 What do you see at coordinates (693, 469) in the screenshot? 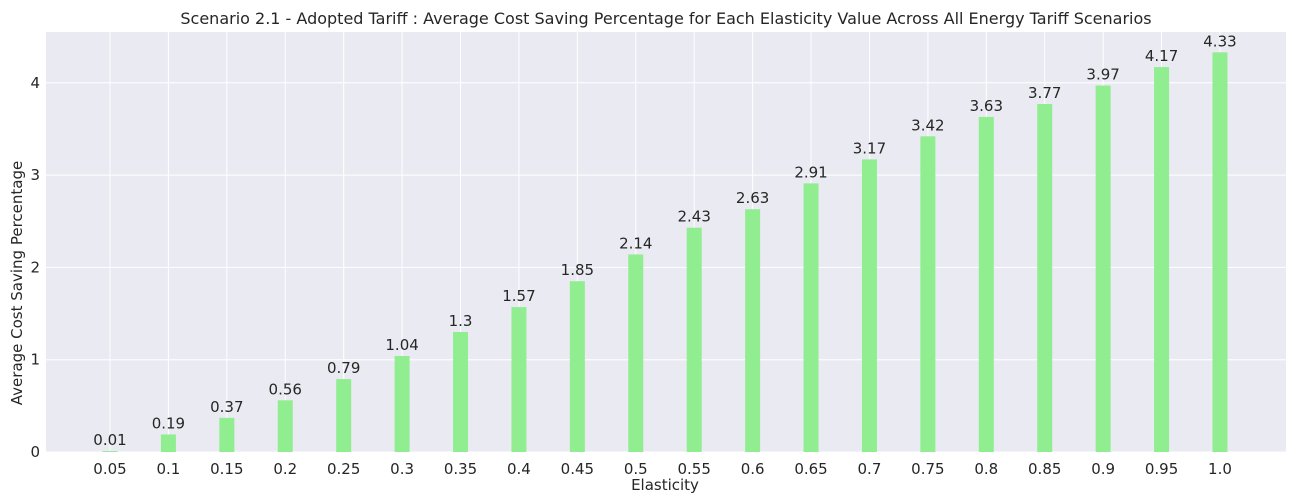
I see `x-tick-label: 0.55` at bounding box center [693, 469].